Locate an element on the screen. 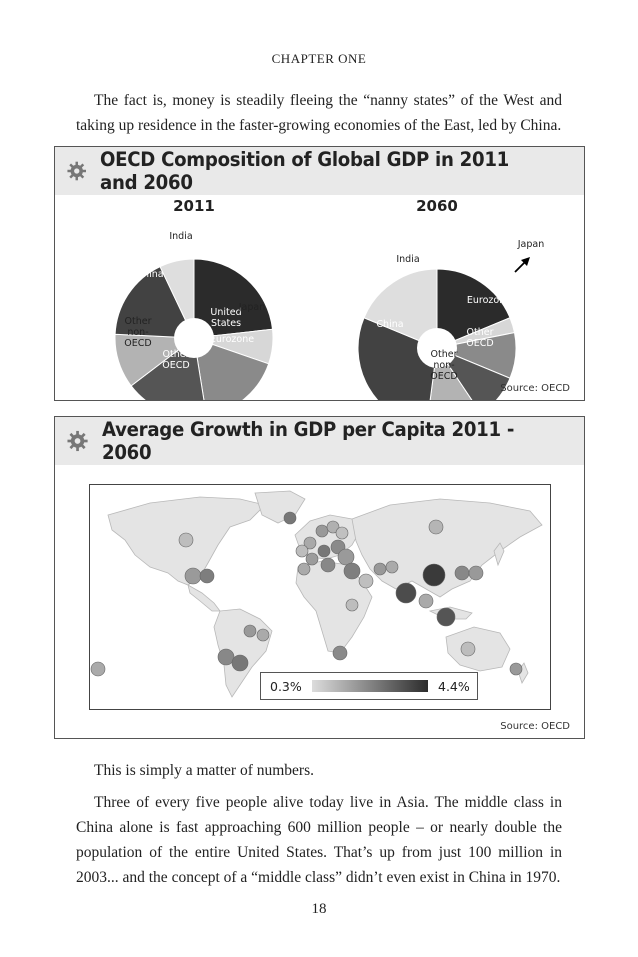 The image size is (638, 957). australia-landmass is located at coordinates (478, 649).